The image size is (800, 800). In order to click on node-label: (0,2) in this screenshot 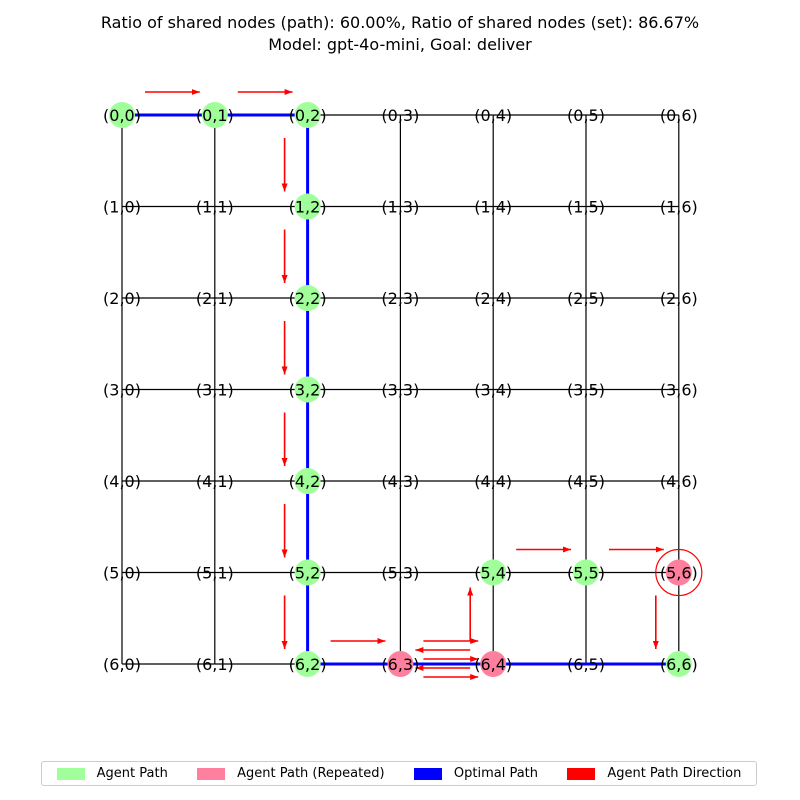, I will do `click(308, 115)`.